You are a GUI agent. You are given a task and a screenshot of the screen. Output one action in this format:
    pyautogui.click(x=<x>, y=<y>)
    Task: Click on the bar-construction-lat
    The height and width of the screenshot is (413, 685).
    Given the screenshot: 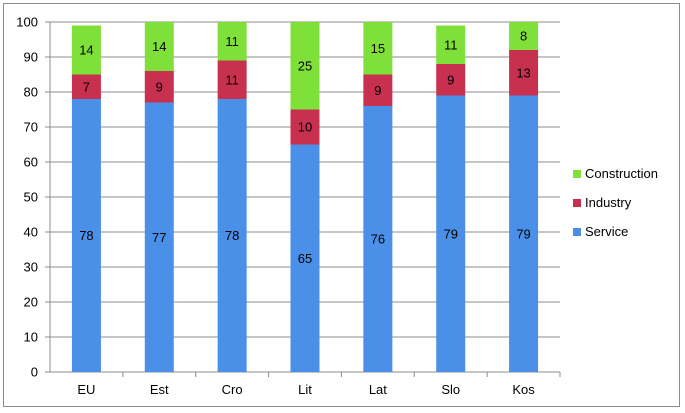 What is the action you would take?
    pyautogui.click(x=378, y=48)
    